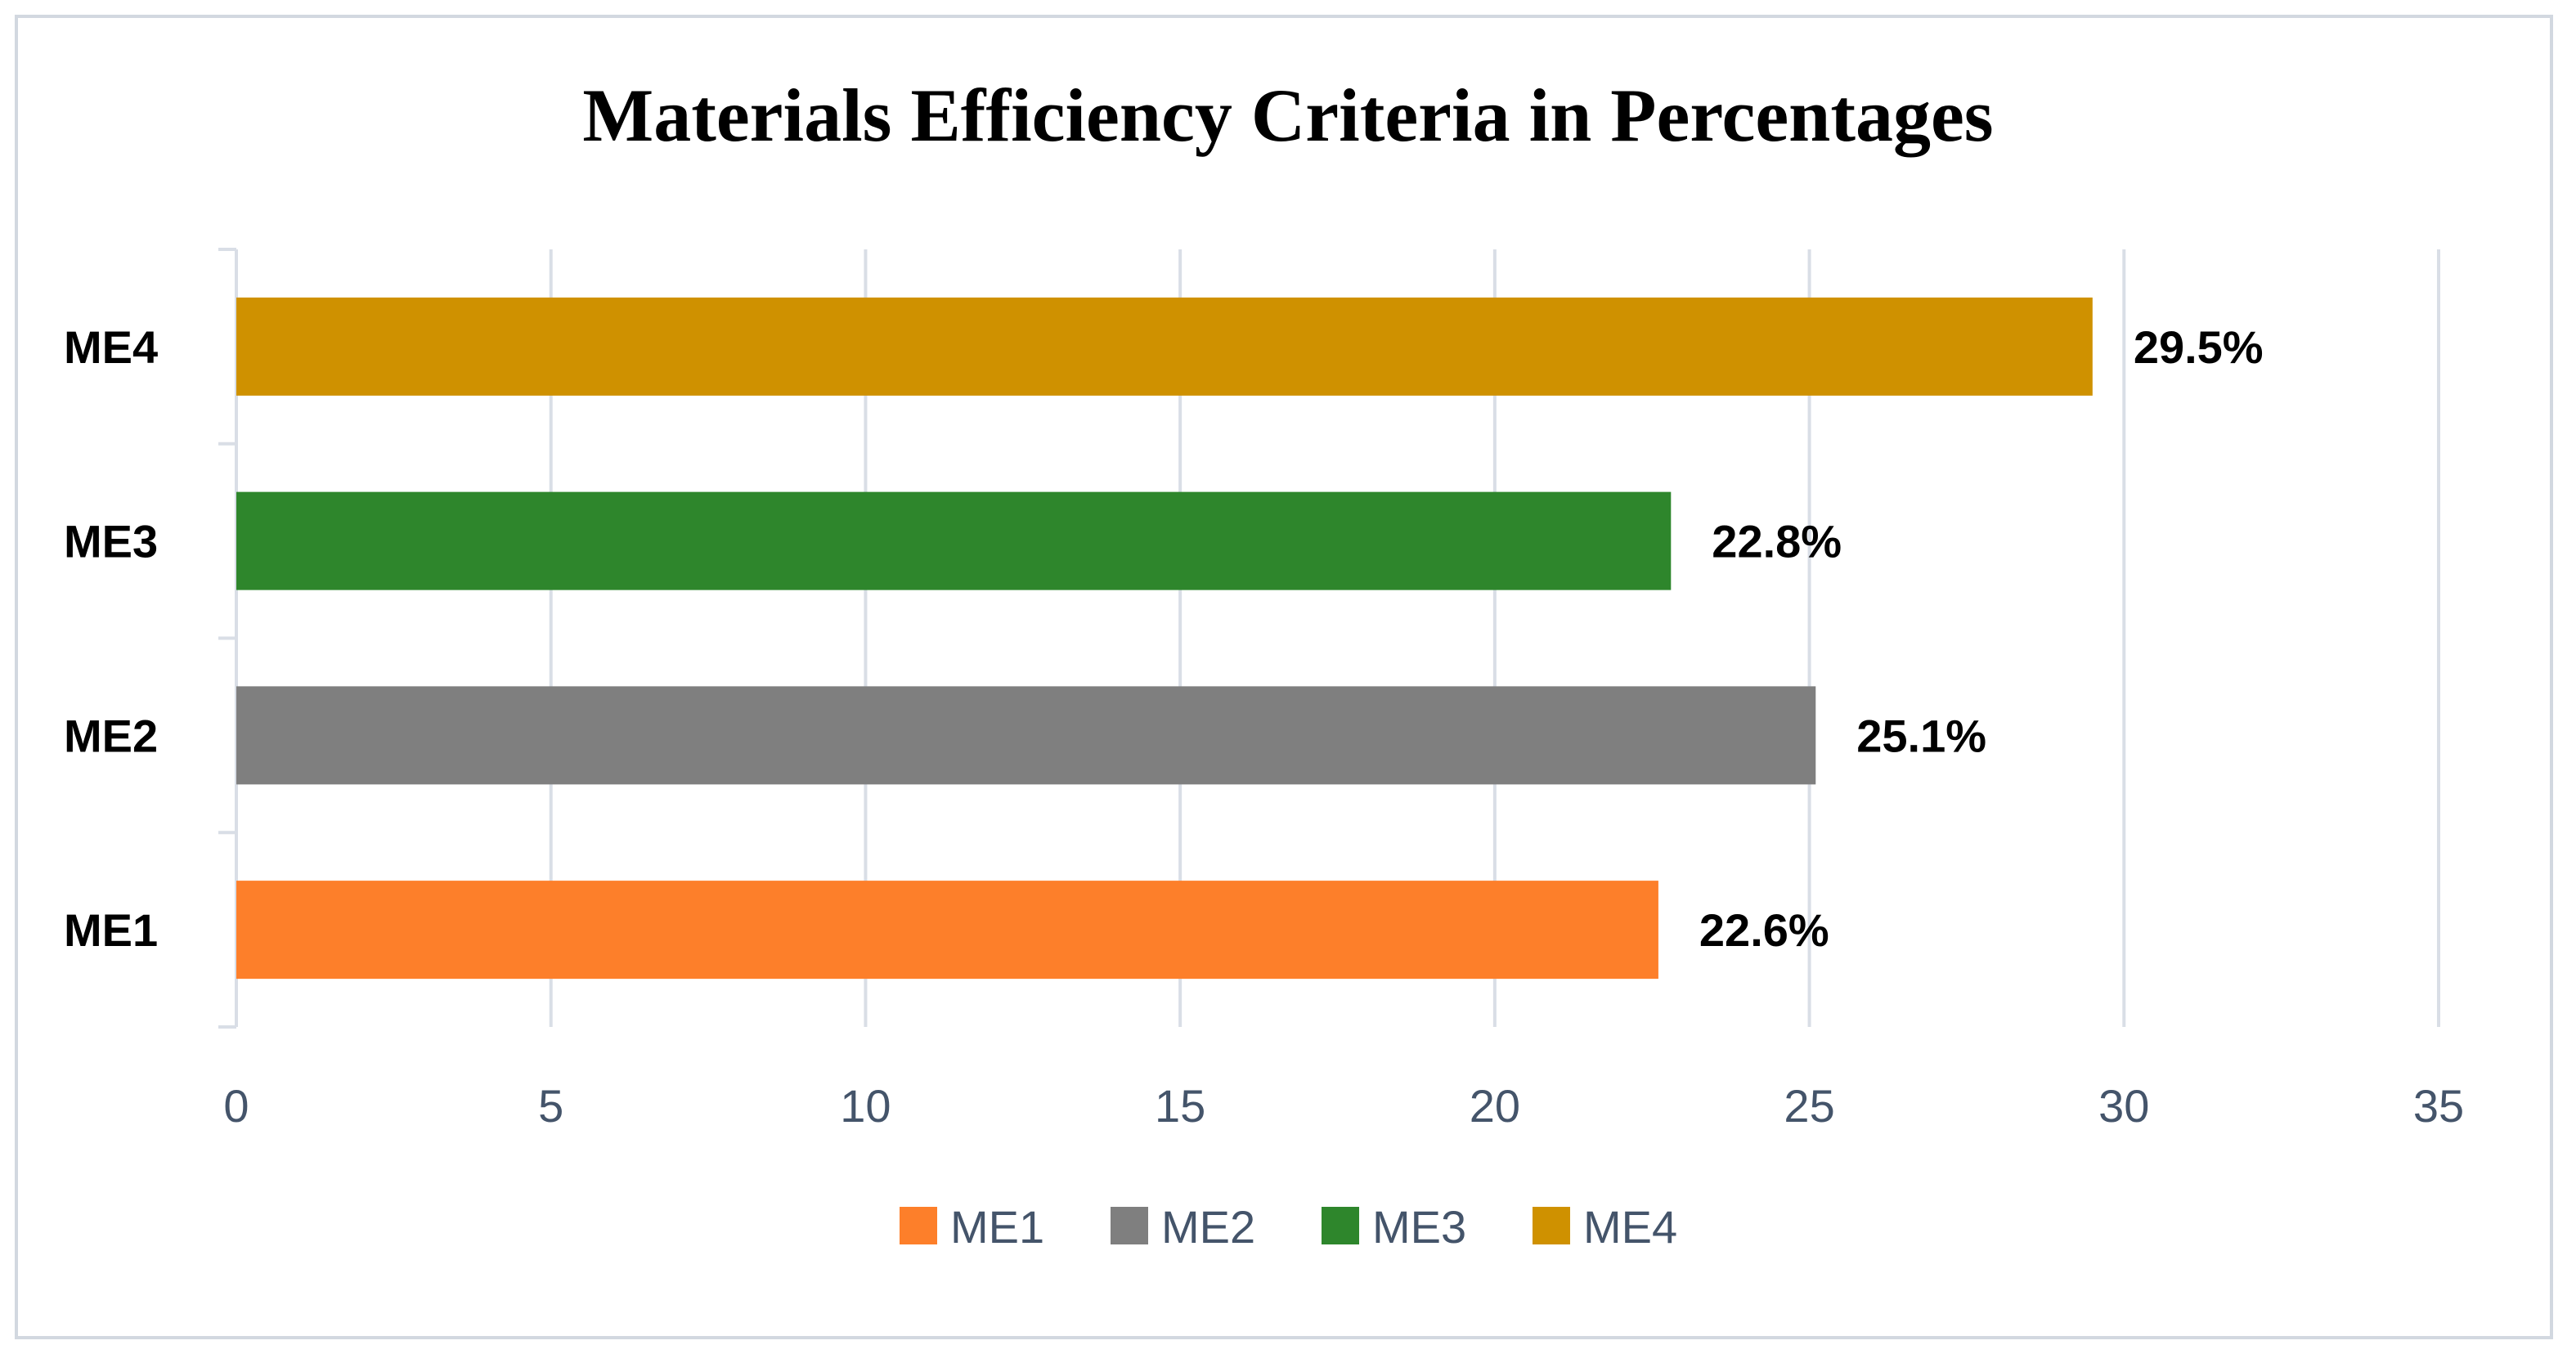  What do you see at coordinates (1288, 1227) in the screenshot?
I see `legend: ME1 ME2 ME3 ME4` at bounding box center [1288, 1227].